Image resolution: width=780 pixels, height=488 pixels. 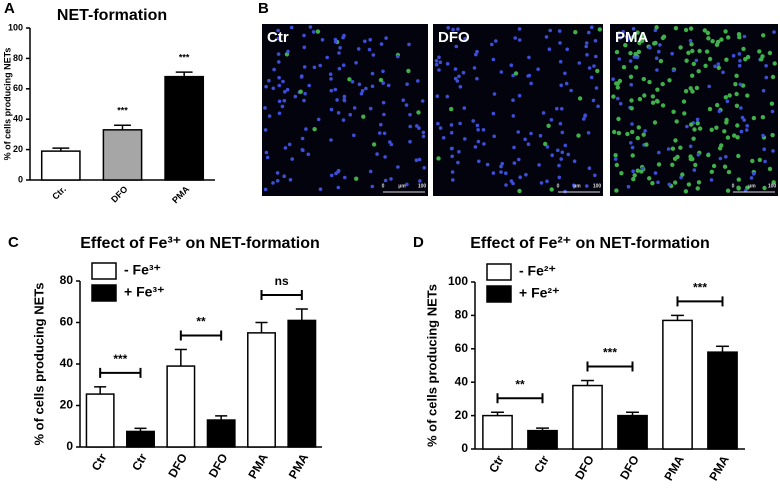 What do you see at coordinates (144, 292) in the screenshot?
I see `legend-label: + Fe³⁺` at bounding box center [144, 292].